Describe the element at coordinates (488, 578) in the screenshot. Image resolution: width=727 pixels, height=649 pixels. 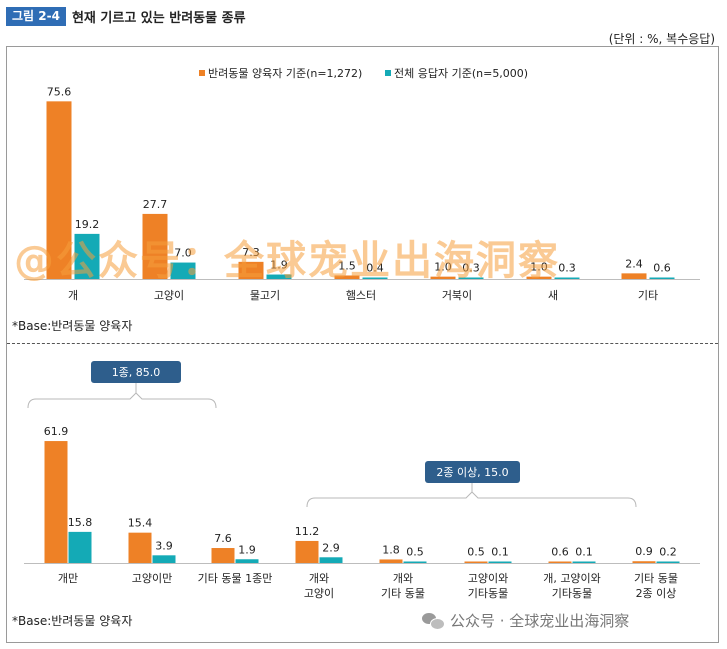
I see `bottom-category-label-5-line0: 고양이와` at that location.